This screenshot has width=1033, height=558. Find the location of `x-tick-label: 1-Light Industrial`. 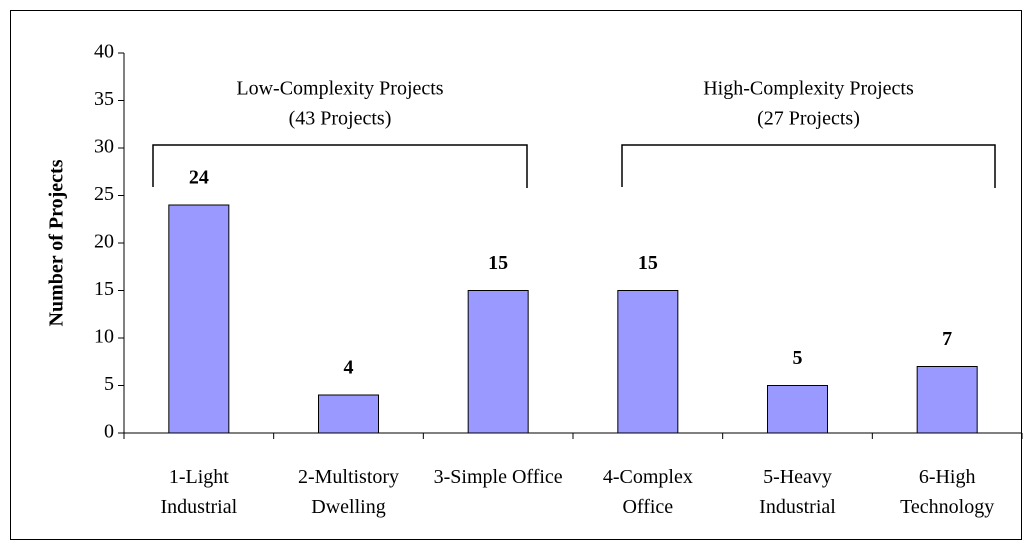

x-tick-label: 1-Light Industrial is located at coordinates (199, 492).